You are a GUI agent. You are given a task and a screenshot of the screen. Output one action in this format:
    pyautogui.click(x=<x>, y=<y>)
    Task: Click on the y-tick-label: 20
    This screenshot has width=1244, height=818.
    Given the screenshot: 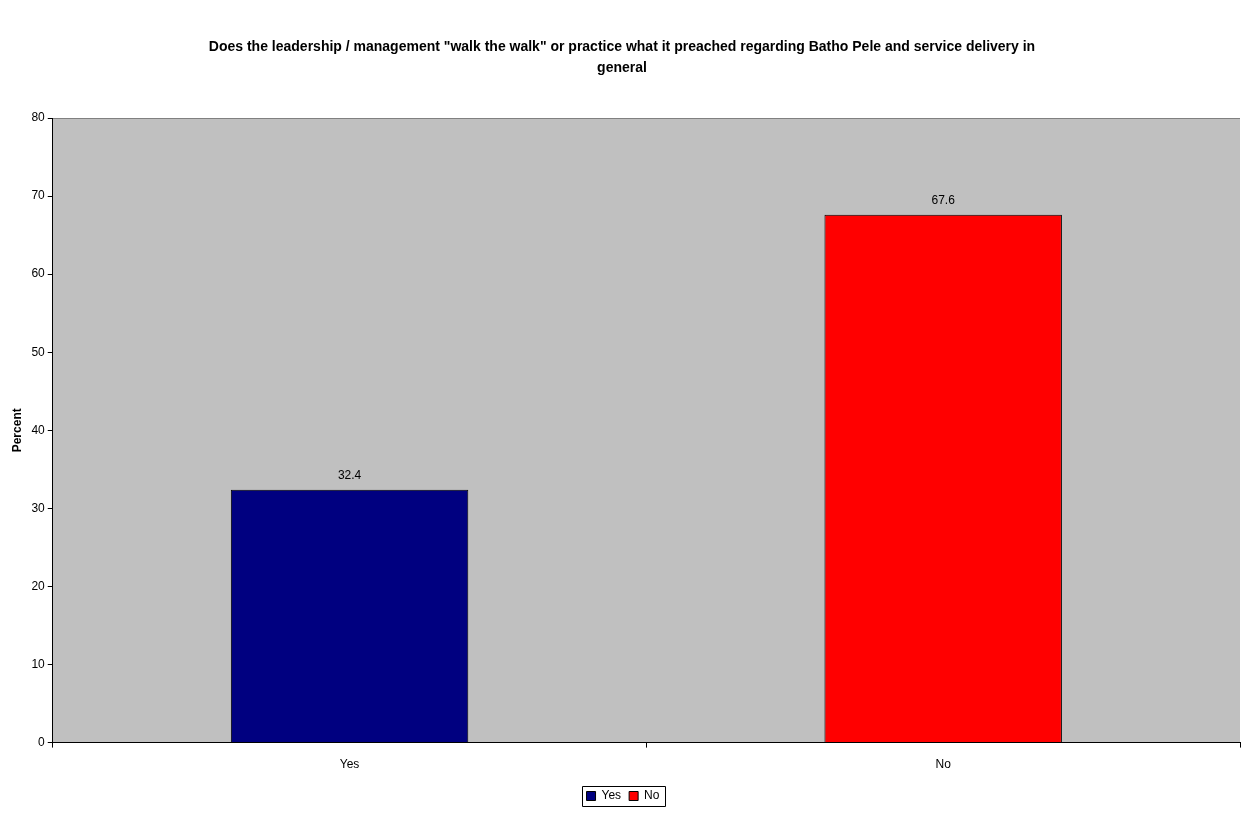 What is the action you would take?
    pyautogui.click(x=38, y=585)
    